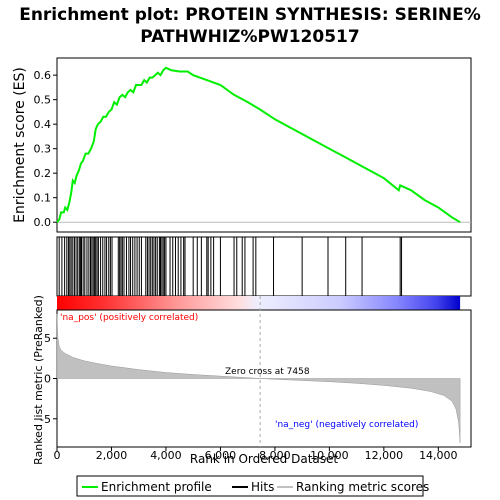  What do you see at coordinates (57, 455) in the screenshot?
I see `x-tick-label: 0` at bounding box center [57, 455].